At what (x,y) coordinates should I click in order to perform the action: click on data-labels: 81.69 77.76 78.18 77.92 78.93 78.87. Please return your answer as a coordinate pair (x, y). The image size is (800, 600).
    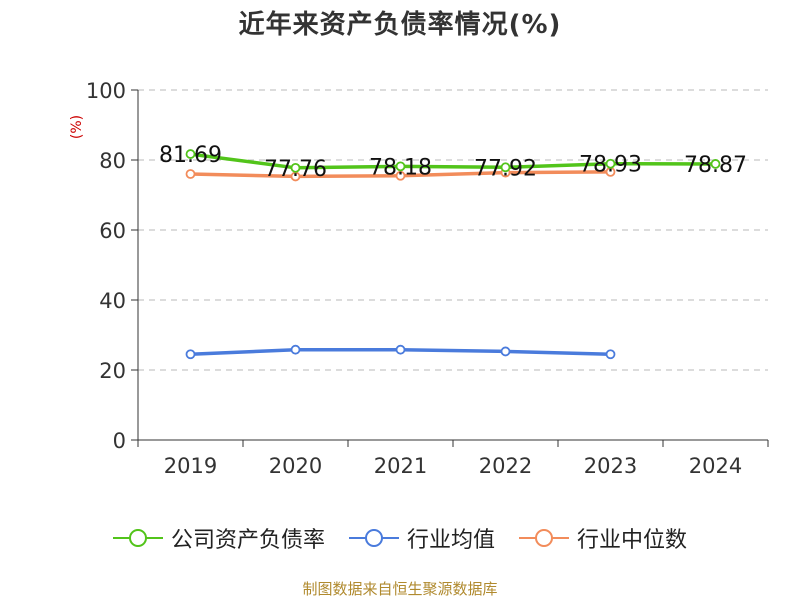
    Looking at the image, I should click on (453, 162).